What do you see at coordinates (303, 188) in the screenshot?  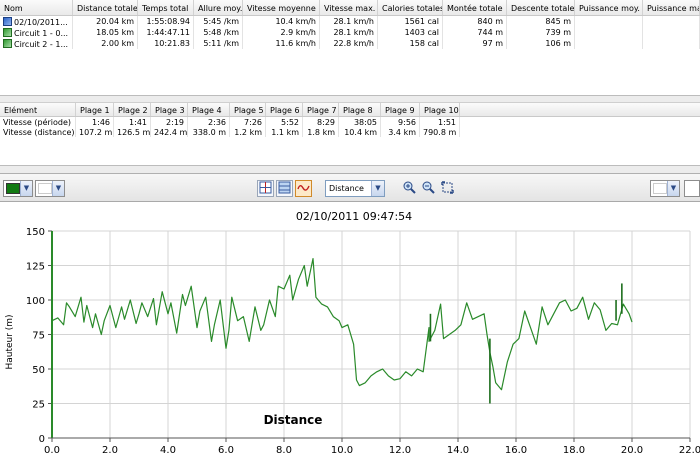 I see `line-graph-icon` at bounding box center [303, 188].